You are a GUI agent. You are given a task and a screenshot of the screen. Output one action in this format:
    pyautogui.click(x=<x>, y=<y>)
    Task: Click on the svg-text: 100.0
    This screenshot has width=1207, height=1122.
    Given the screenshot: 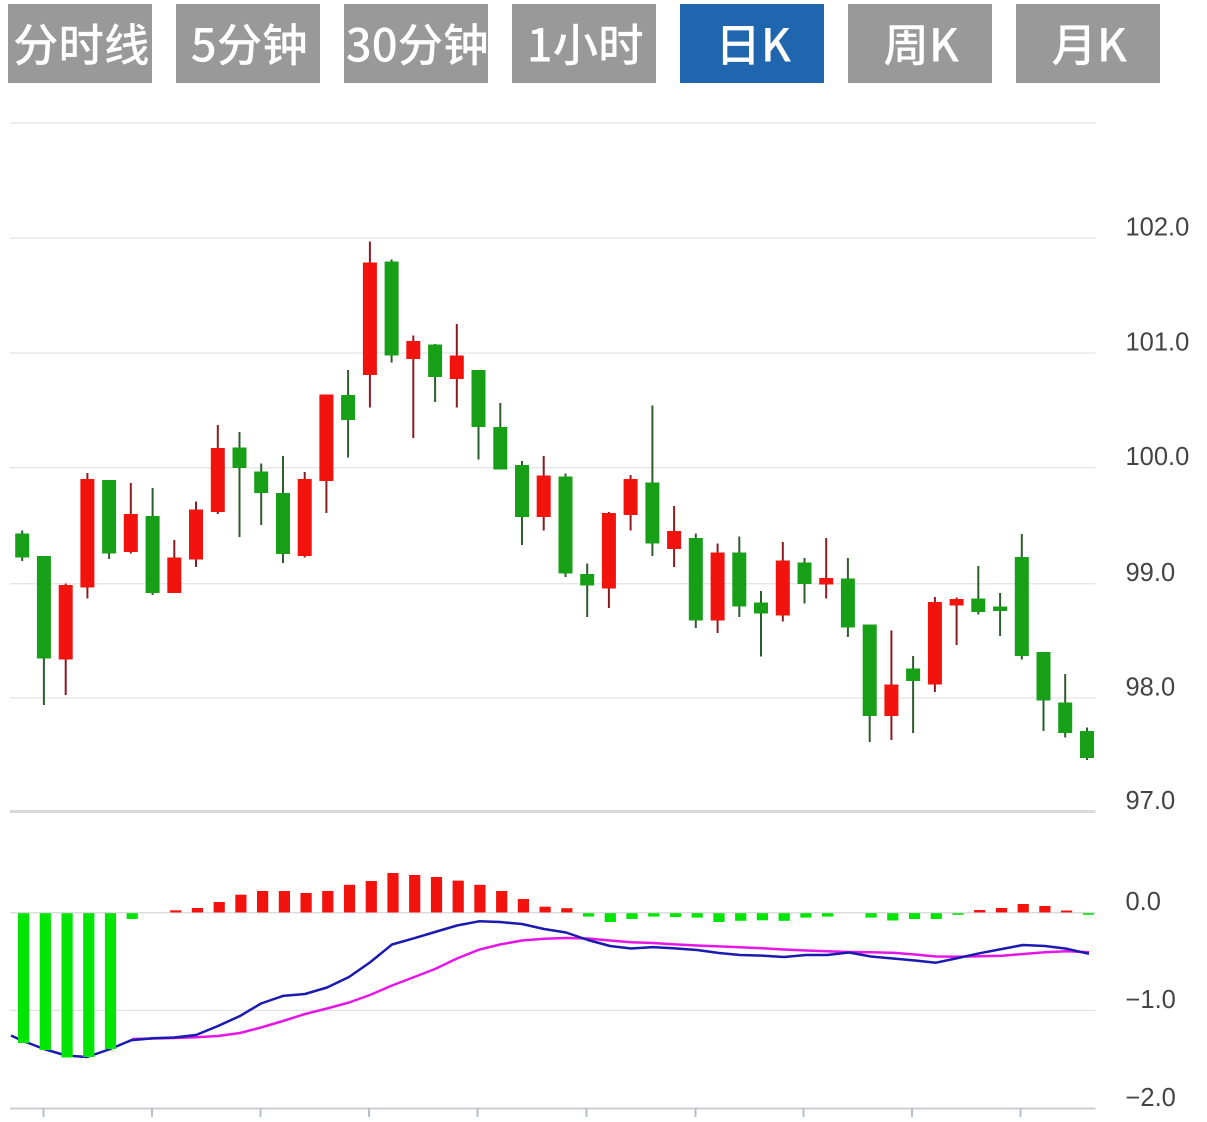 What is the action you would take?
    pyautogui.click(x=1158, y=457)
    